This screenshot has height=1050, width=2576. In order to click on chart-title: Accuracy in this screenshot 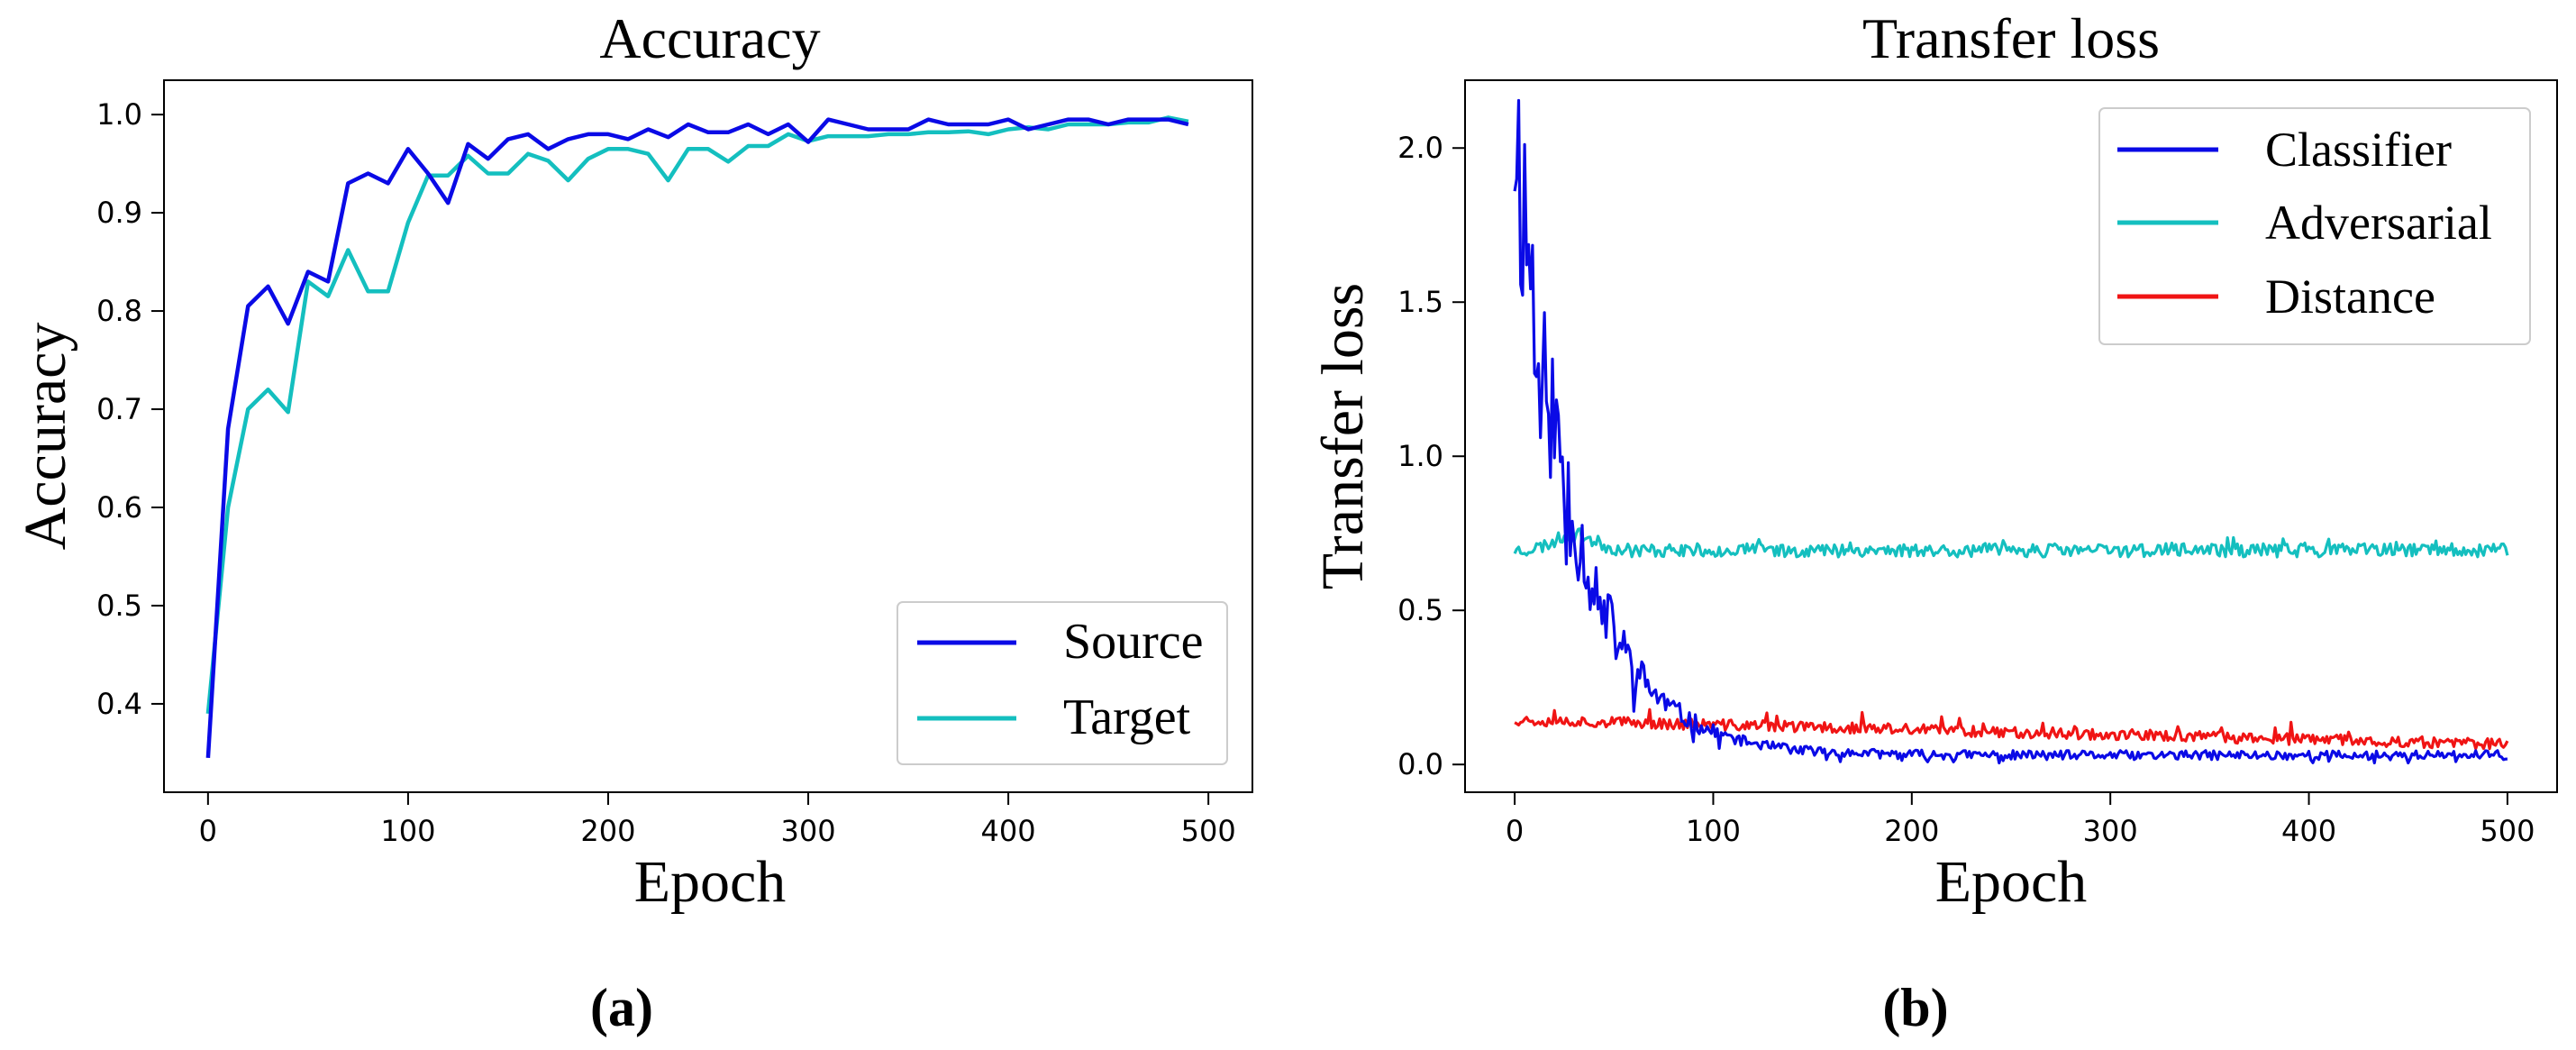, I will do `click(709, 38)`.